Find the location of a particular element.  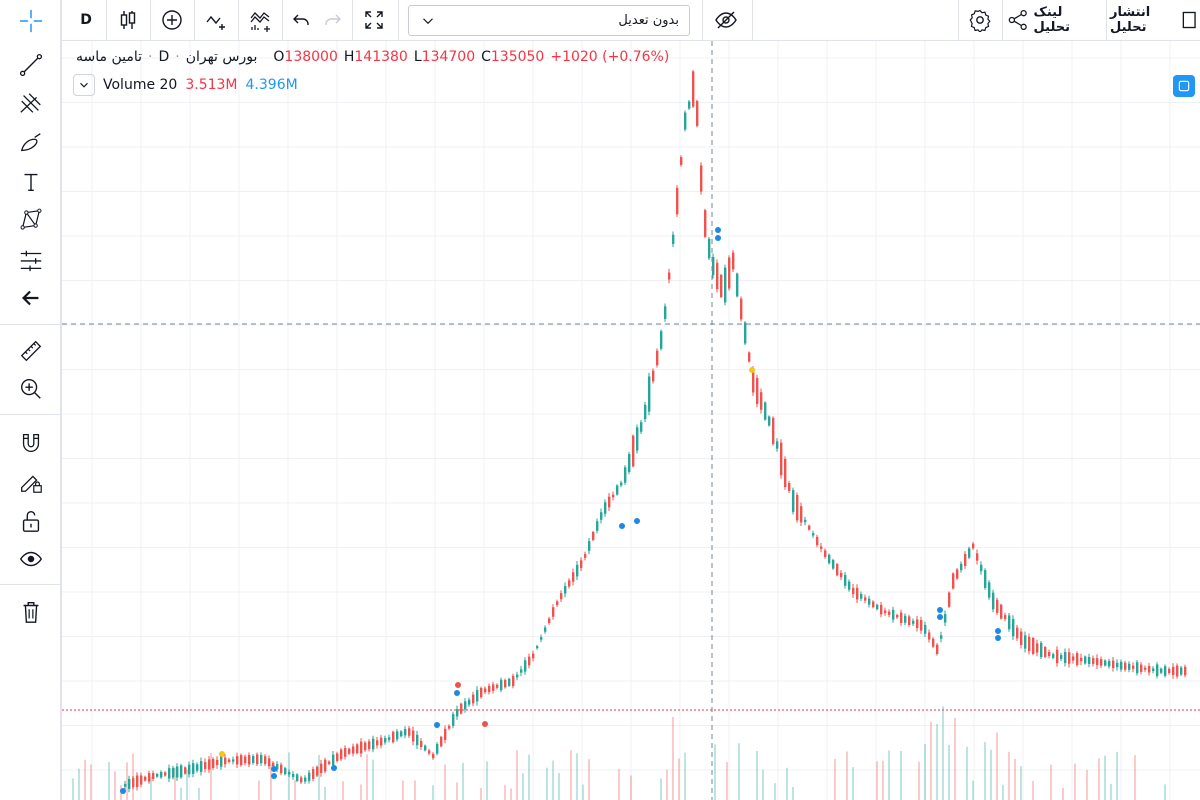

magnet-icon is located at coordinates (31, 442).